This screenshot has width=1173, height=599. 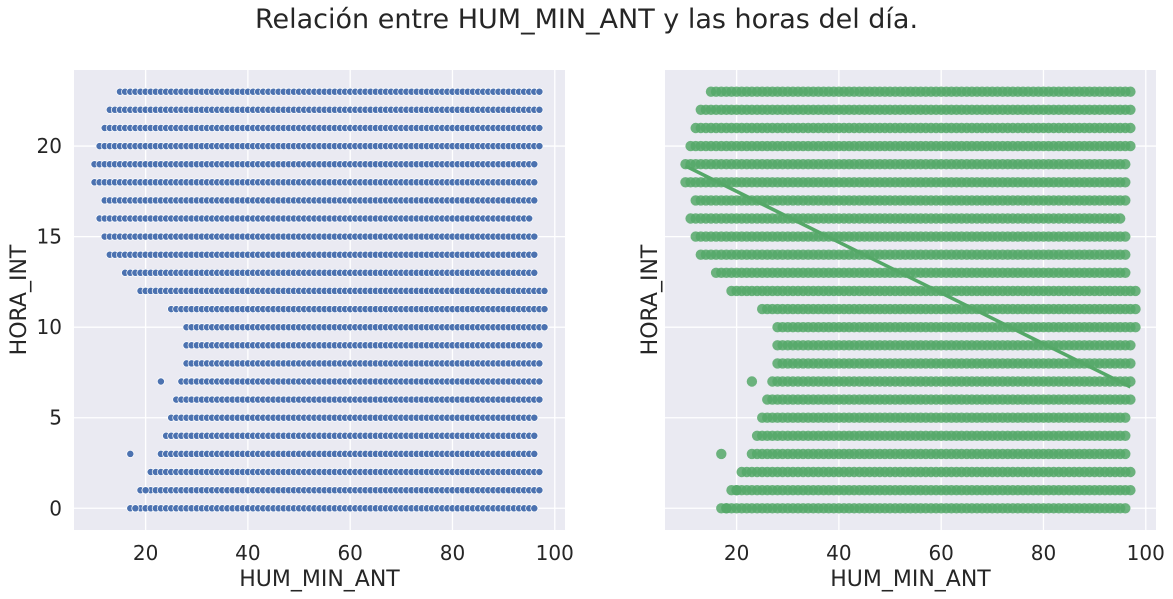 What do you see at coordinates (49, 146) in the screenshot?
I see `y-tick-label: 20` at bounding box center [49, 146].